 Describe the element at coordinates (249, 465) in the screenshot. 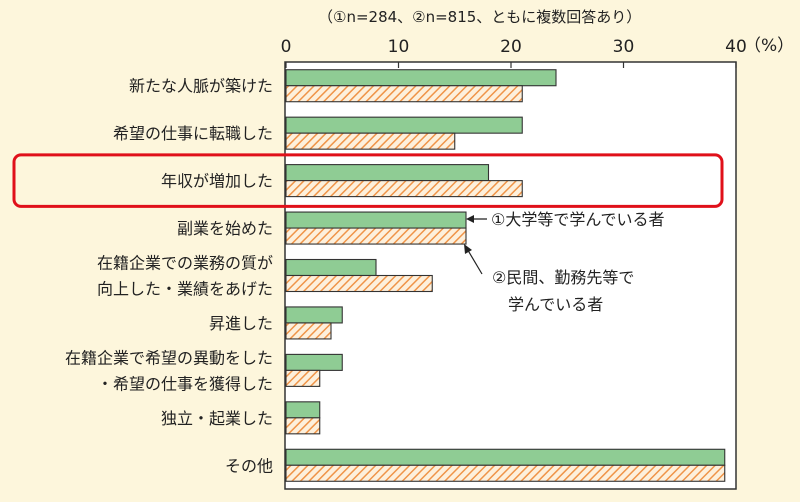

I see `category-label: その他` at that location.